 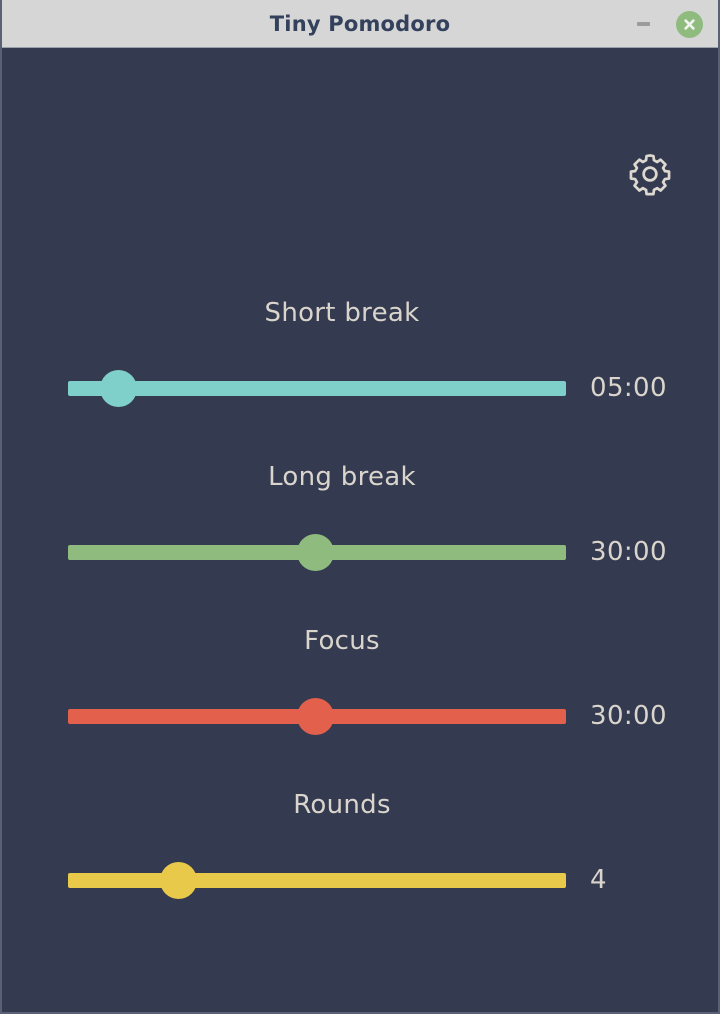 I want to click on slider-label-short-break: Short break, so click(x=342, y=313).